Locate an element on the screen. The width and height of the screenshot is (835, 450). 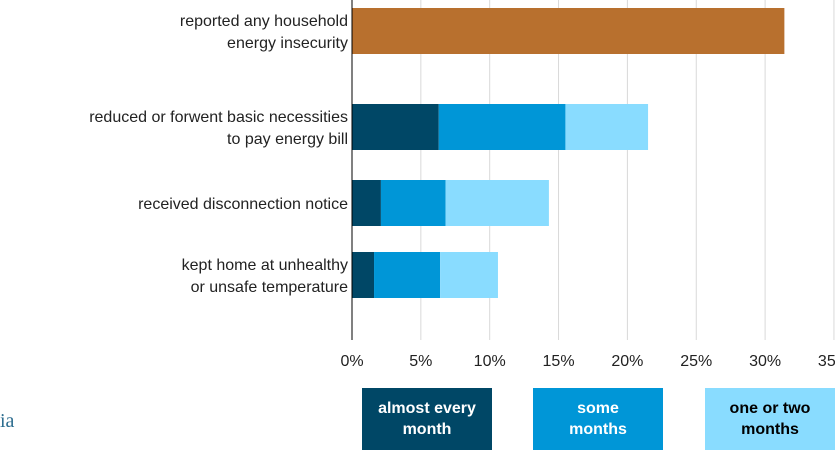
x-tick-label: 20% is located at coordinates (627, 361).